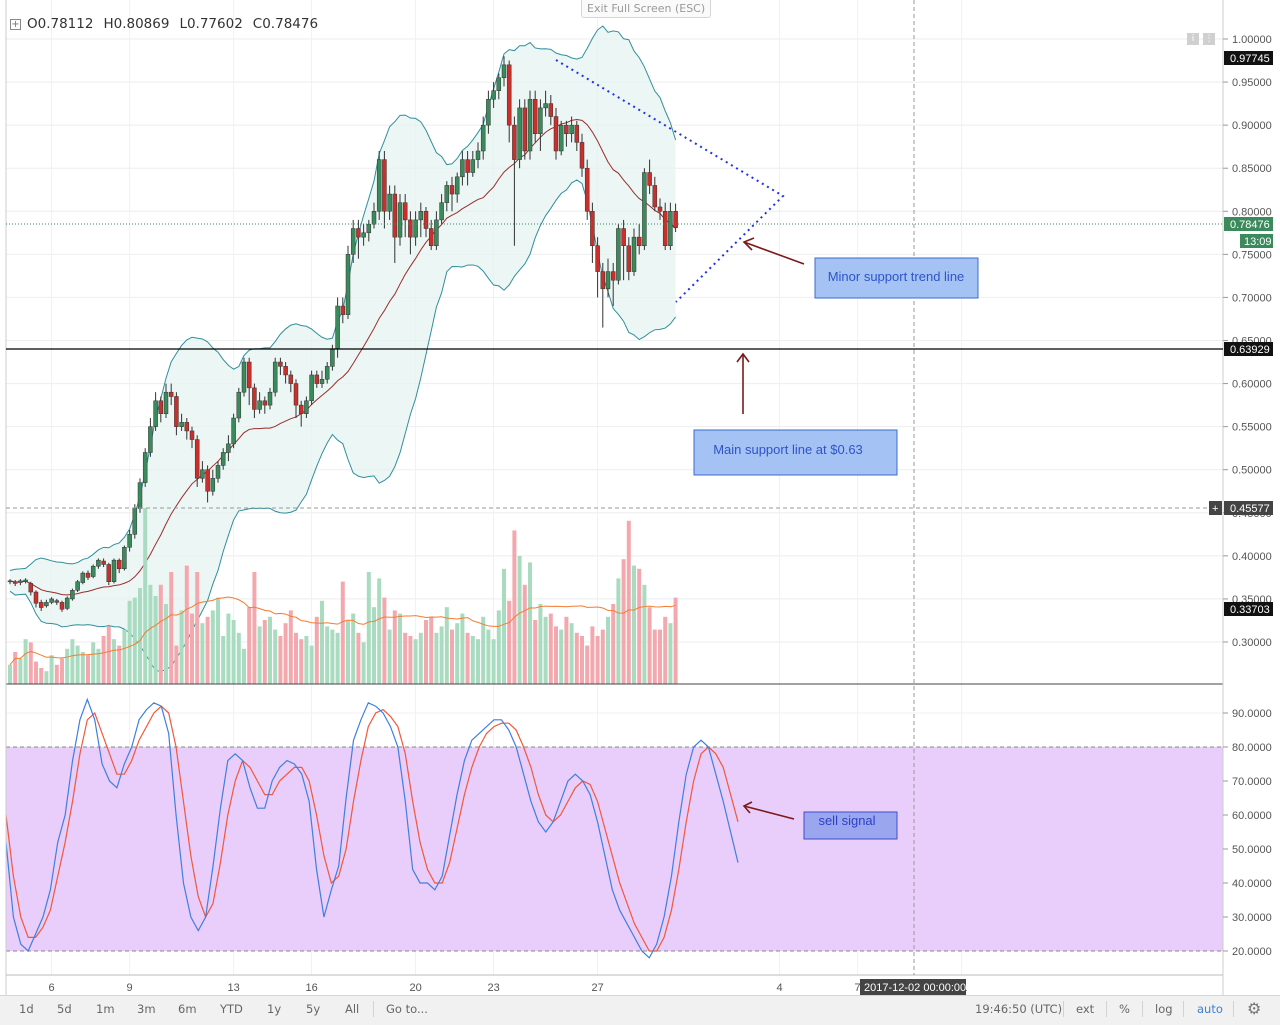 This screenshot has height=1025, width=1280. I want to click on ext-toggle: ext, so click(1085, 1009).